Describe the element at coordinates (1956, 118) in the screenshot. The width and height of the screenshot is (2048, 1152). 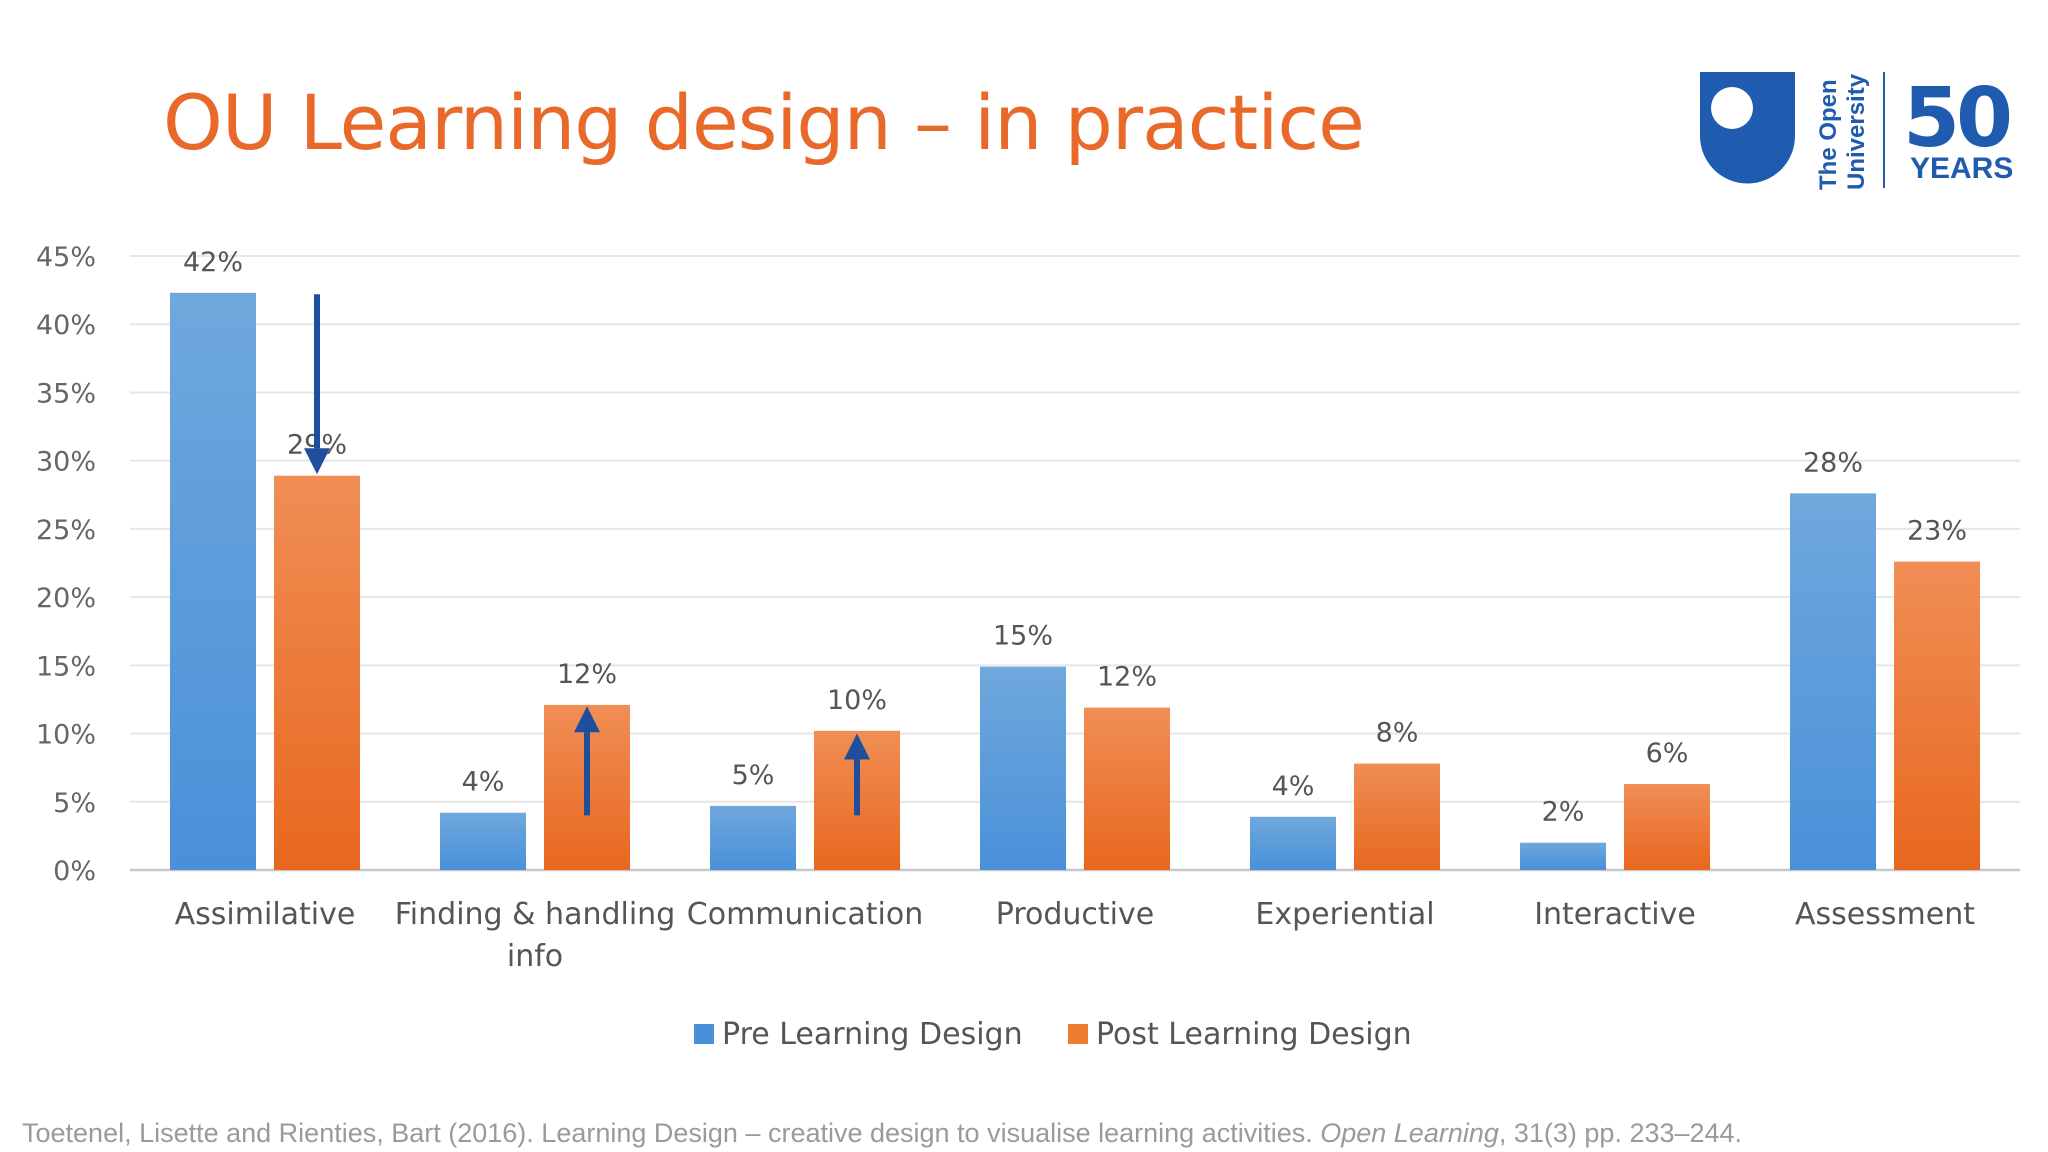
I see `logo-50: 50` at that location.